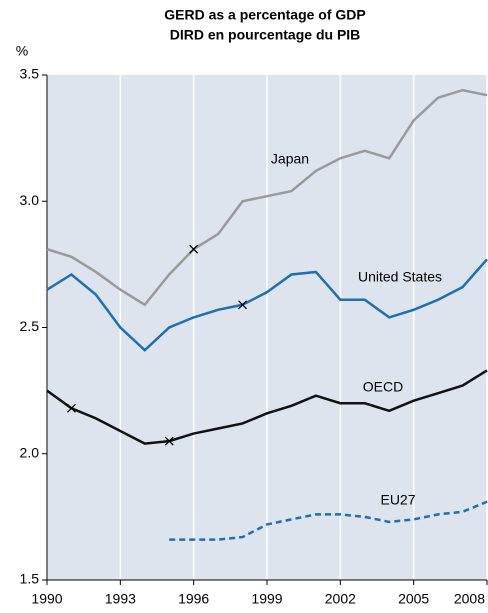  Describe the element at coordinates (413, 599) in the screenshot. I see `x-tick-label: 2005` at that location.